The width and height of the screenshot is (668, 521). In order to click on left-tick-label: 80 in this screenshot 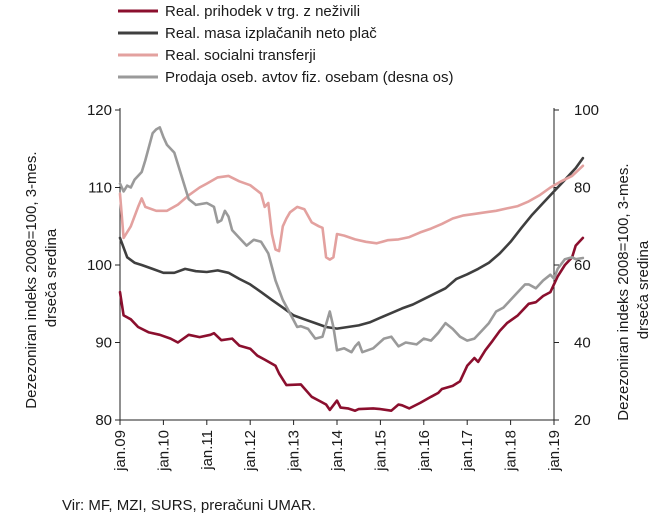, I will do `click(103, 420)`.